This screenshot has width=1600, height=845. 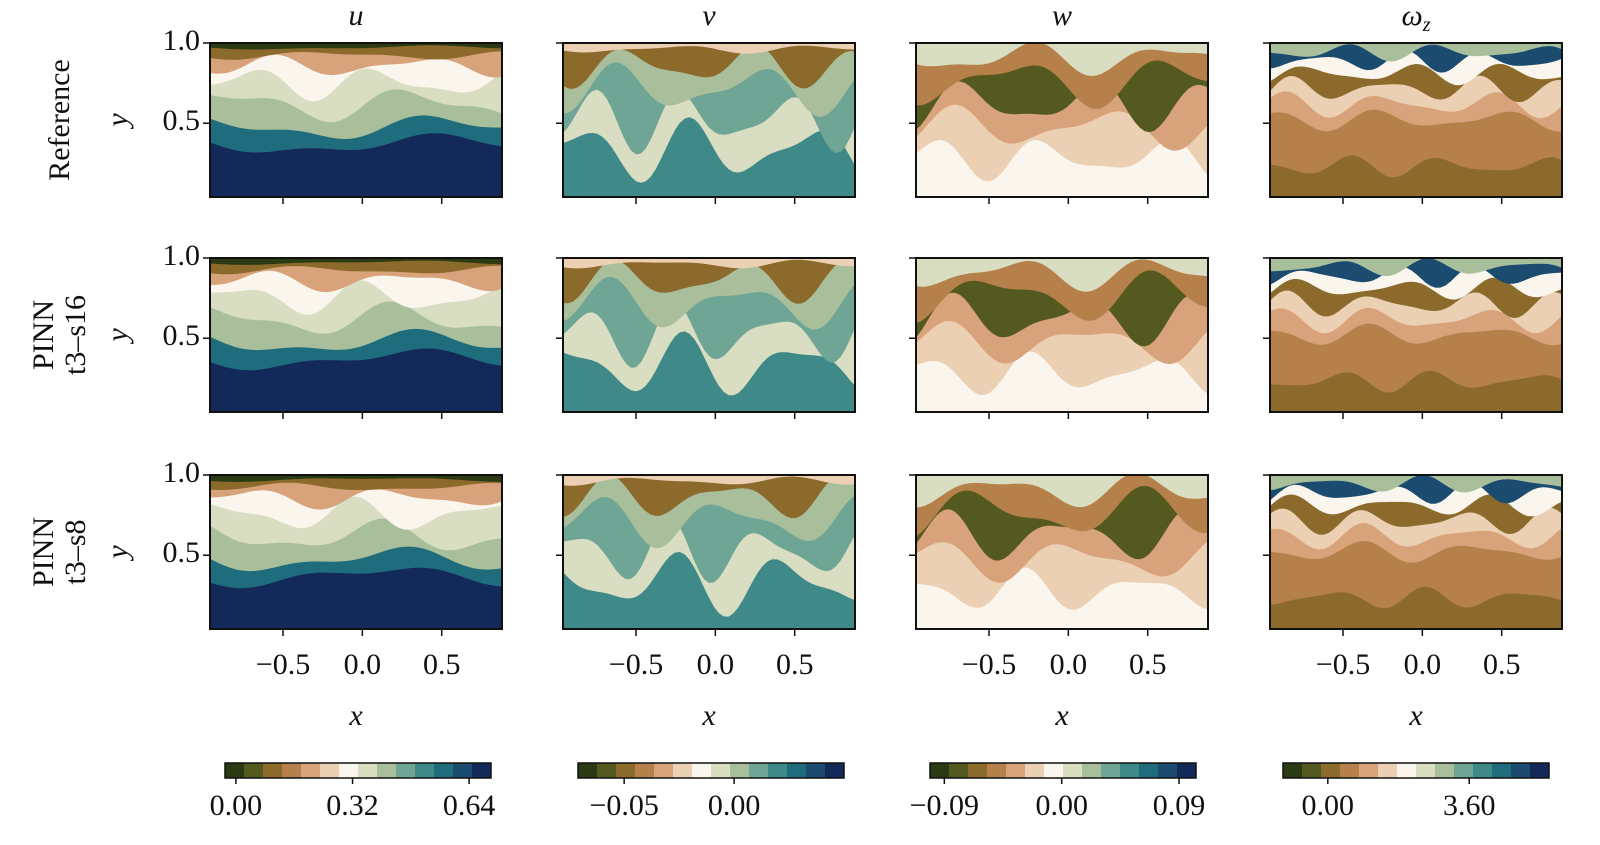 I want to click on colorbar-tick-label: −0.05, so click(x=623, y=805).